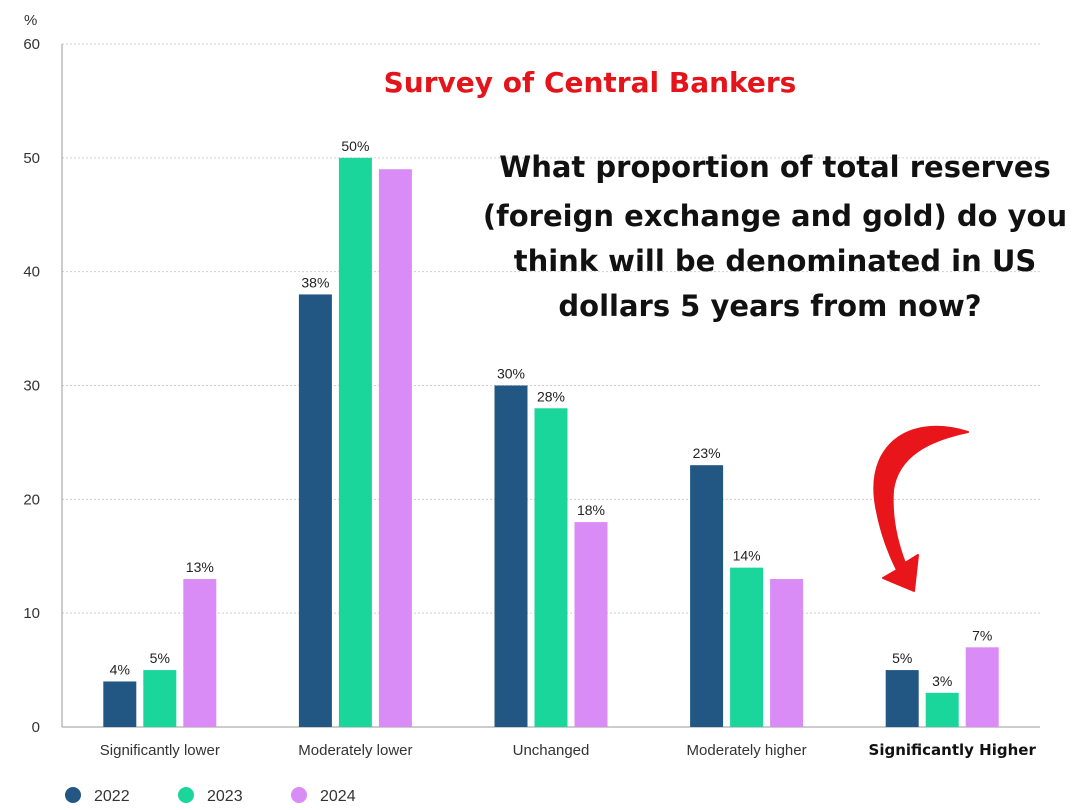  Describe the element at coordinates (942, 681) in the screenshot. I see `data-label: 3%` at that location.